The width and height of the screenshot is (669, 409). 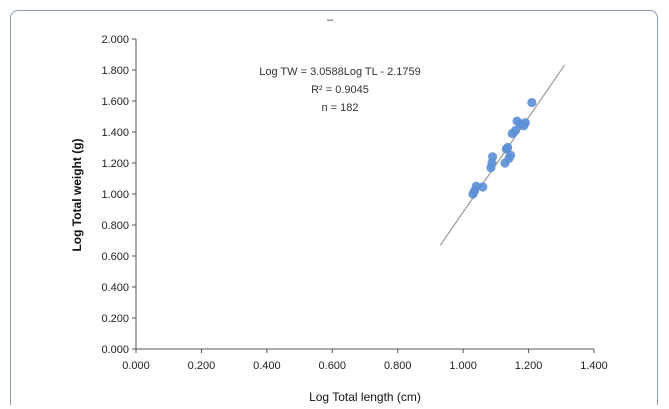 I want to click on y-tick-label: 1.800, so click(x=115, y=71).